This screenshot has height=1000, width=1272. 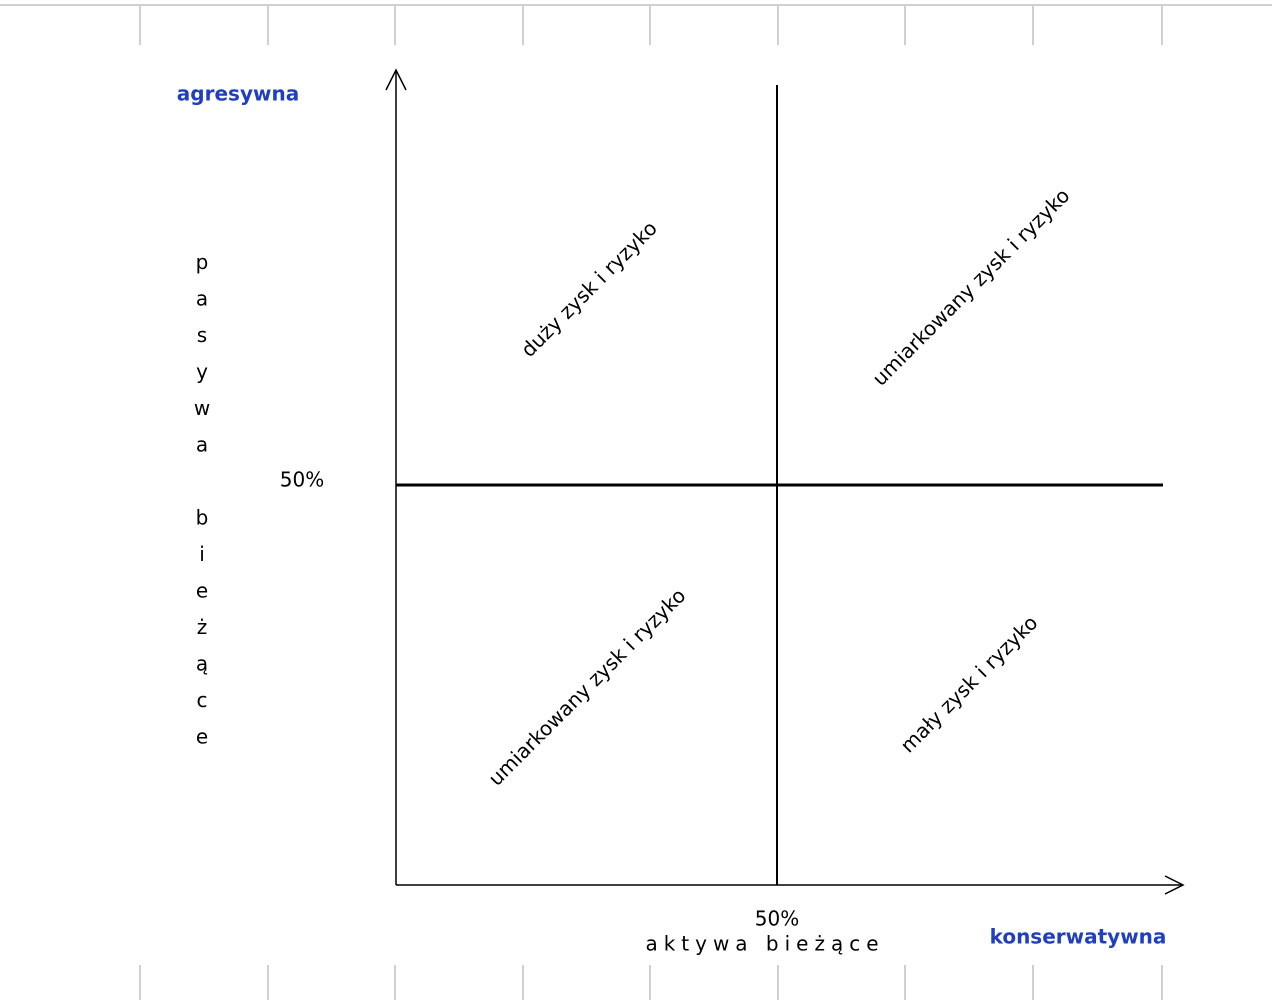 I want to click on quadrant-label: duży zysk i ryzyko, so click(x=589, y=289).